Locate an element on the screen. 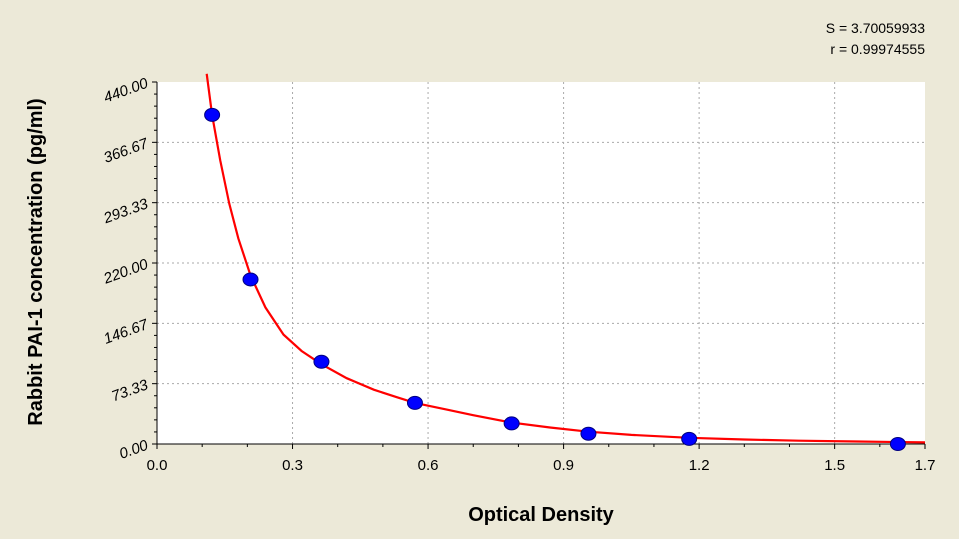 The image size is (959, 539). y-tick-label: 73.33 is located at coordinates (130, 390).